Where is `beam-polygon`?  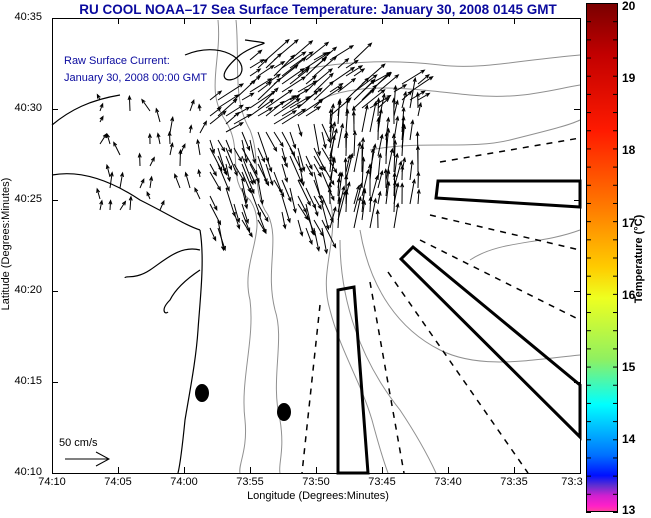 beam-polygon is located at coordinates (508, 194).